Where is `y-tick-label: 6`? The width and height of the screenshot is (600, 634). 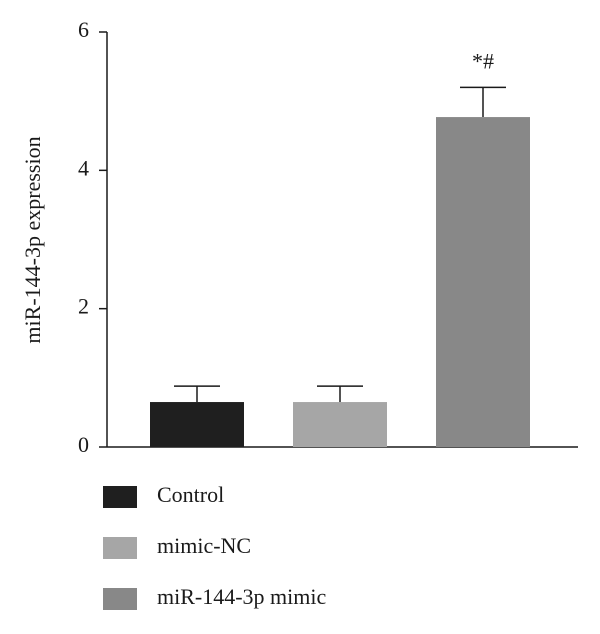 y-tick-label: 6 is located at coordinates (83, 29).